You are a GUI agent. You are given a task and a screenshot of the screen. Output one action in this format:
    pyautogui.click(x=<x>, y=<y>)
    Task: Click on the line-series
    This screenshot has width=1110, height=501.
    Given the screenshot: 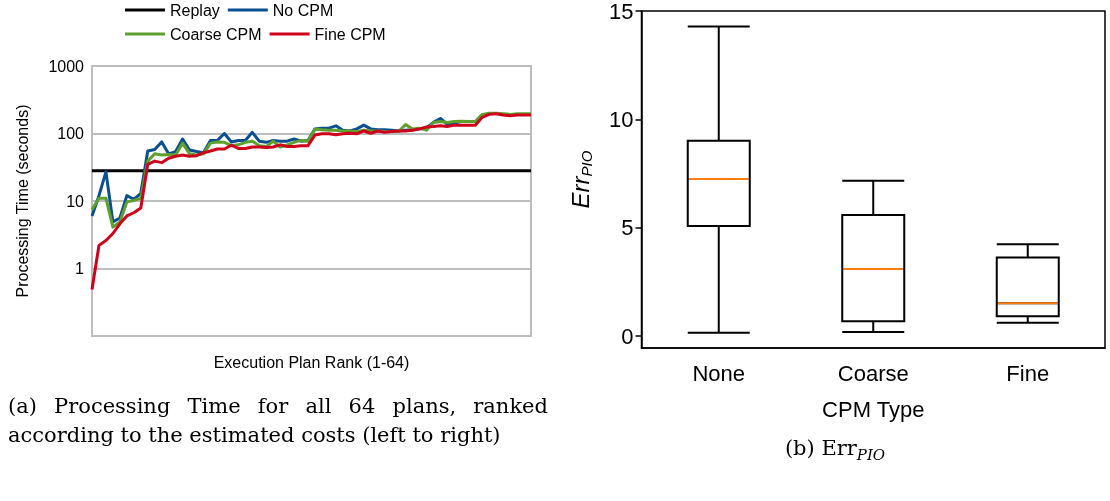 What is the action you would take?
    pyautogui.click(x=311, y=201)
    